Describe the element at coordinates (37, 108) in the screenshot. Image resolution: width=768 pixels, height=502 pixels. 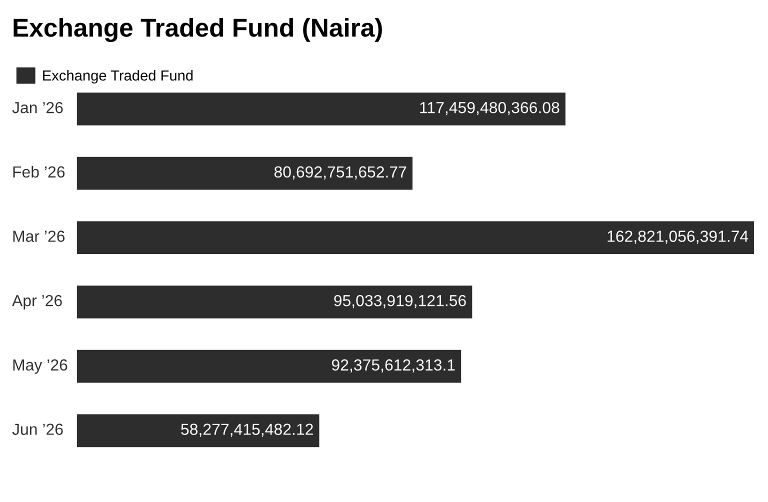
I see `y-tick-label: Jan ’26` at that location.